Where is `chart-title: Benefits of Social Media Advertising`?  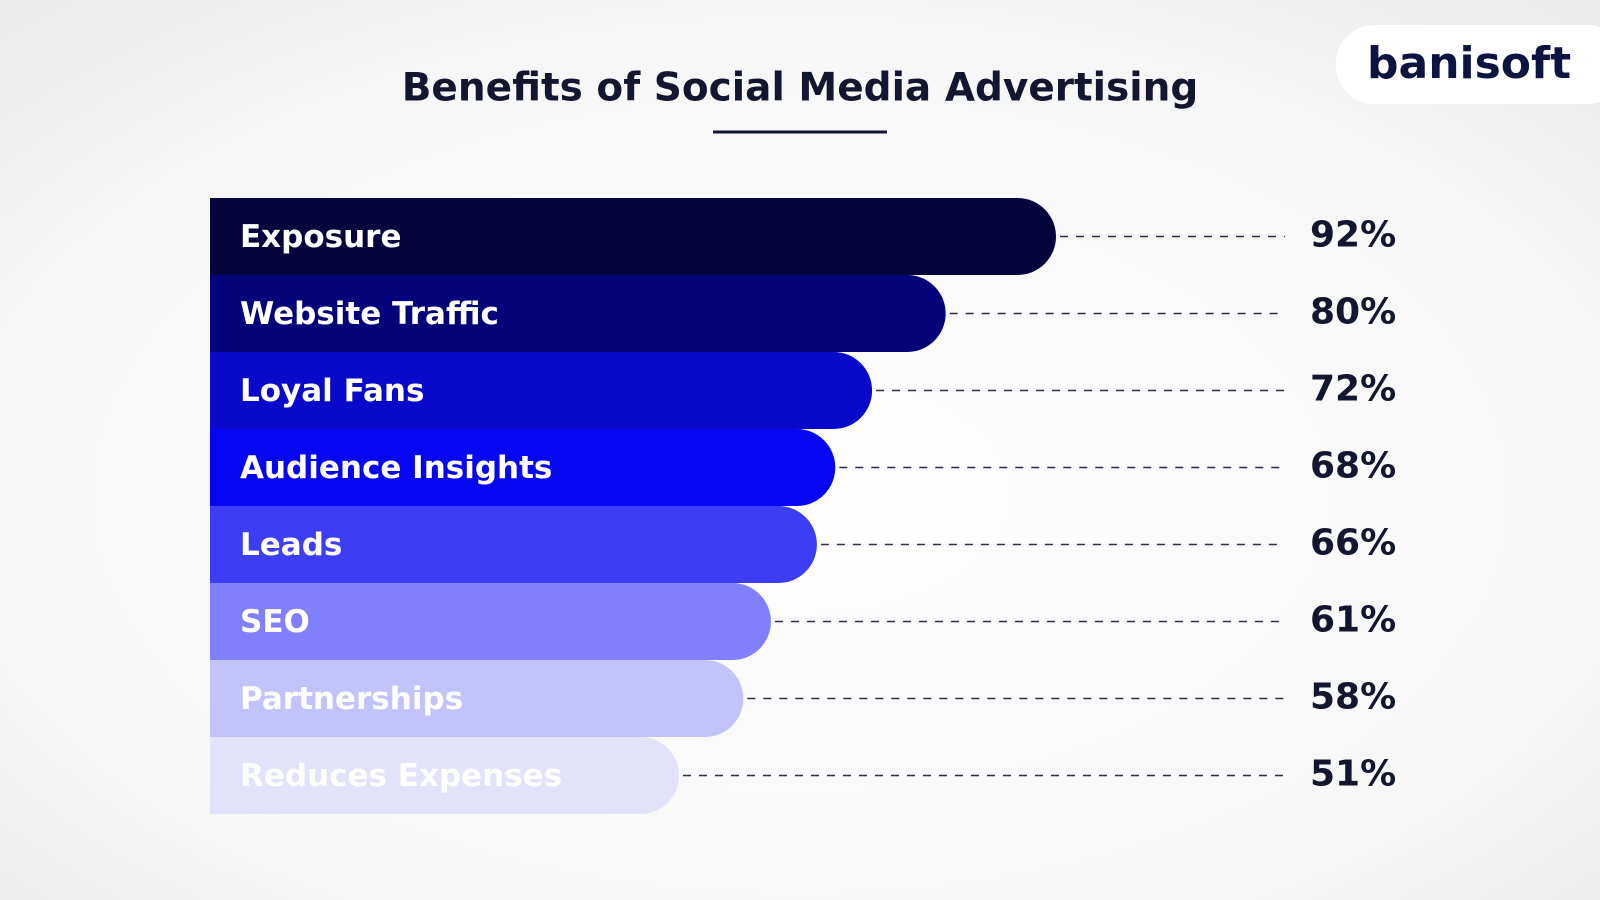
chart-title: Benefits of Social Media Advertising is located at coordinates (800, 88).